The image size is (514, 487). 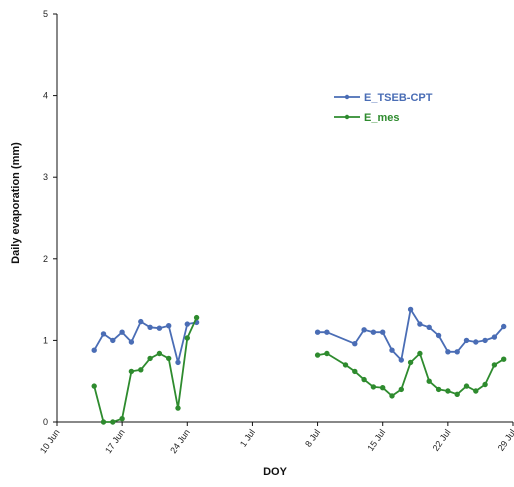 What do you see at coordinates (312, 437) in the screenshot?
I see `x-tick-label: 8 Jul` at bounding box center [312, 437].